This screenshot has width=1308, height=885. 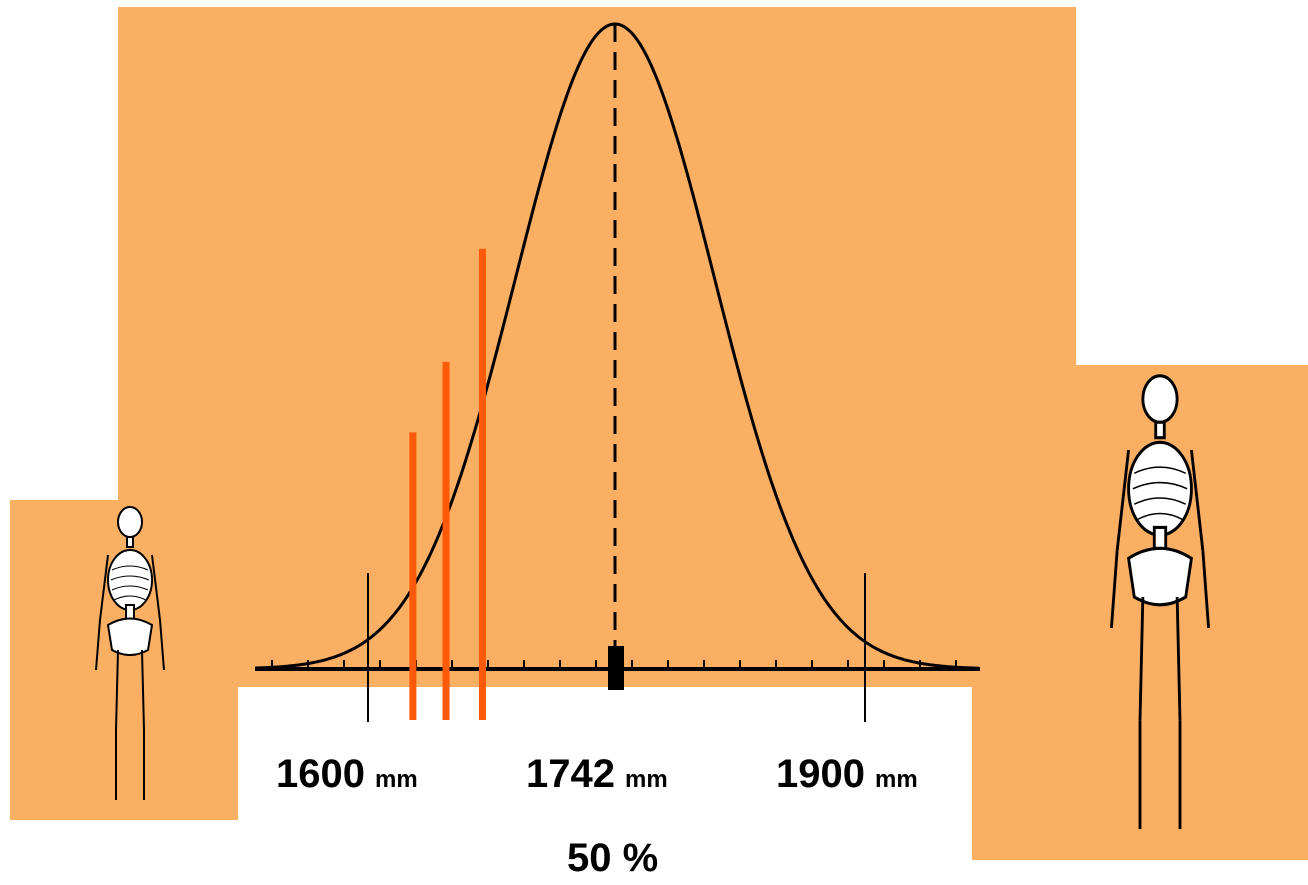 I want to click on label-value: 1900, so click(x=820, y=774).